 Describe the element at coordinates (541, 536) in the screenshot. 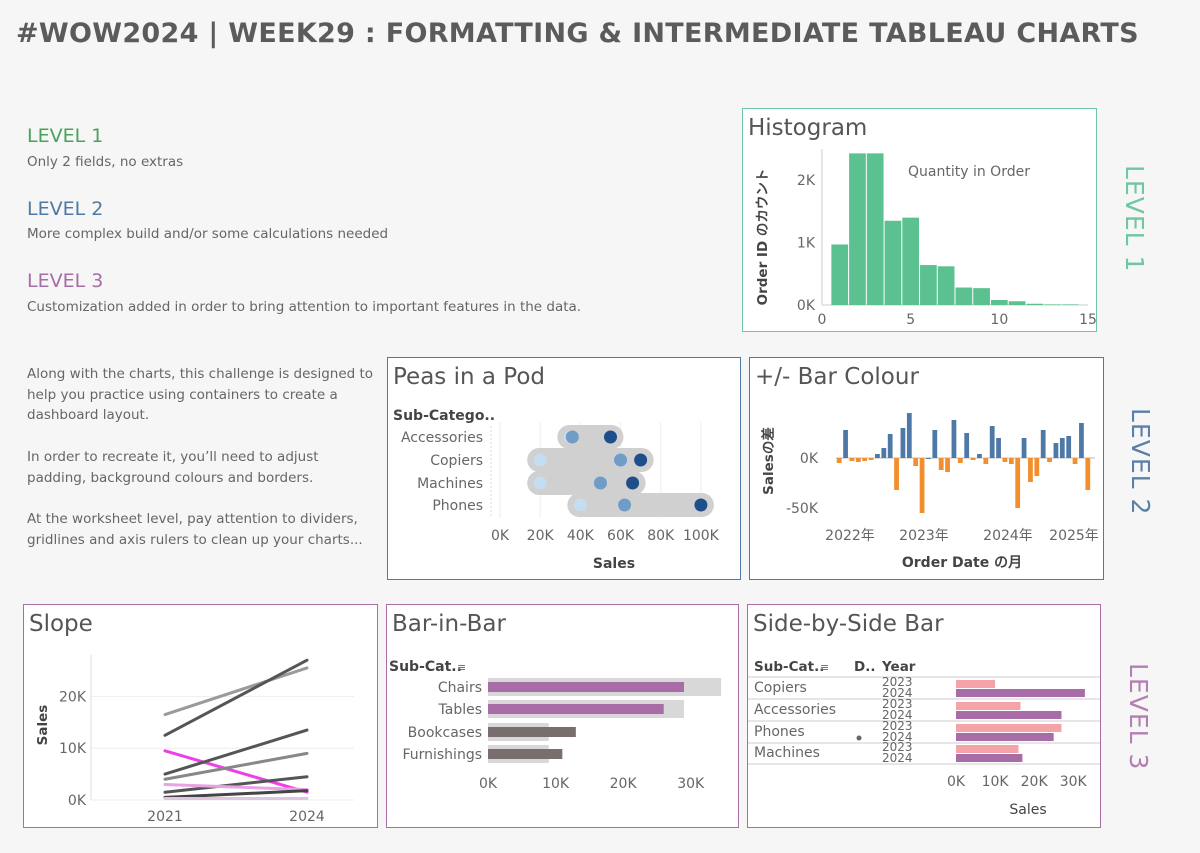

I see `peas-x-tick-label: 20K` at that location.